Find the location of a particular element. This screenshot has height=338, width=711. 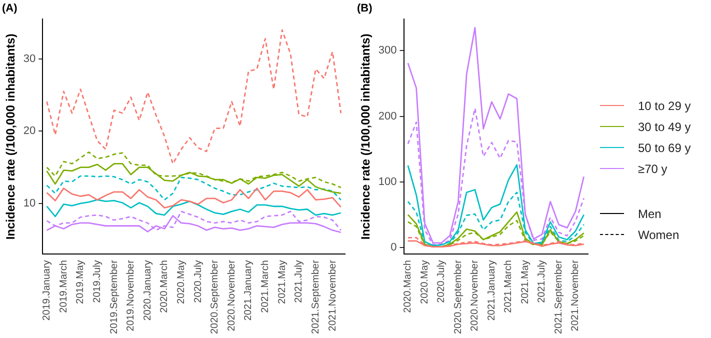

legend-label: 50 to 69 y is located at coordinates (664, 147).